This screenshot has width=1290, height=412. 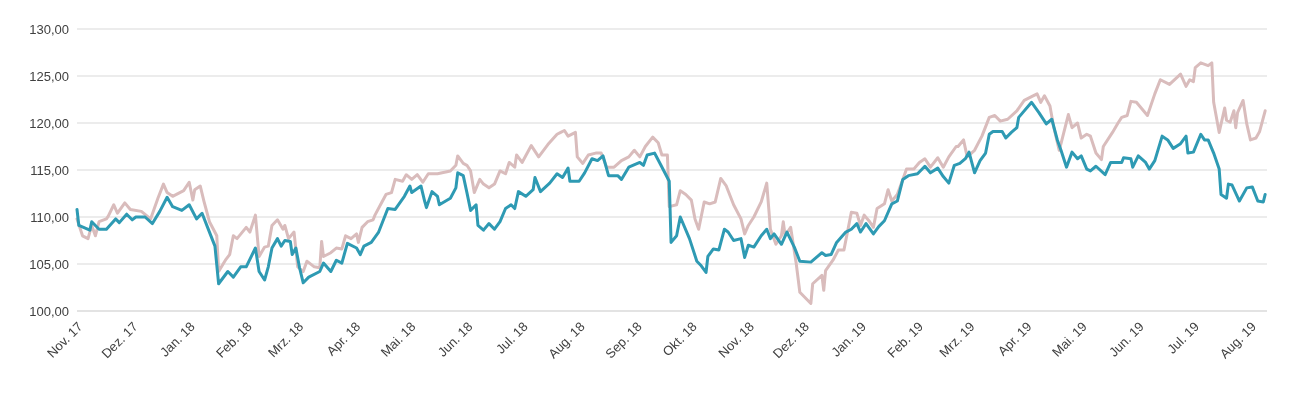 I want to click on x-tick-label: Feb. 19, so click(x=905, y=339).